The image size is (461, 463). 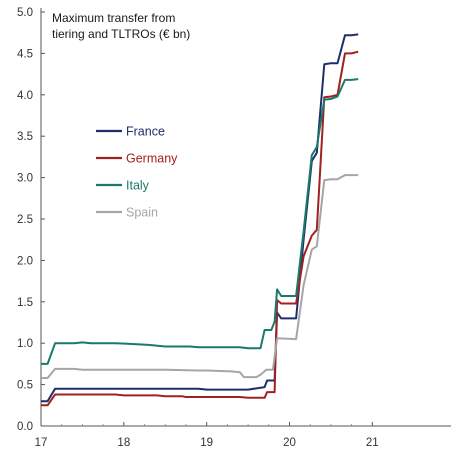 I want to click on legend-label-france: France, so click(x=145, y=132).